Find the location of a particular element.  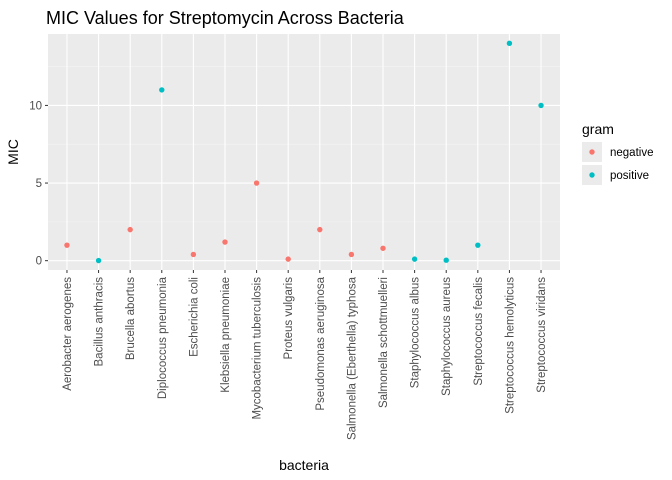

x-tick-label: Staphylococcus albus is located at coordinates (416, 332).